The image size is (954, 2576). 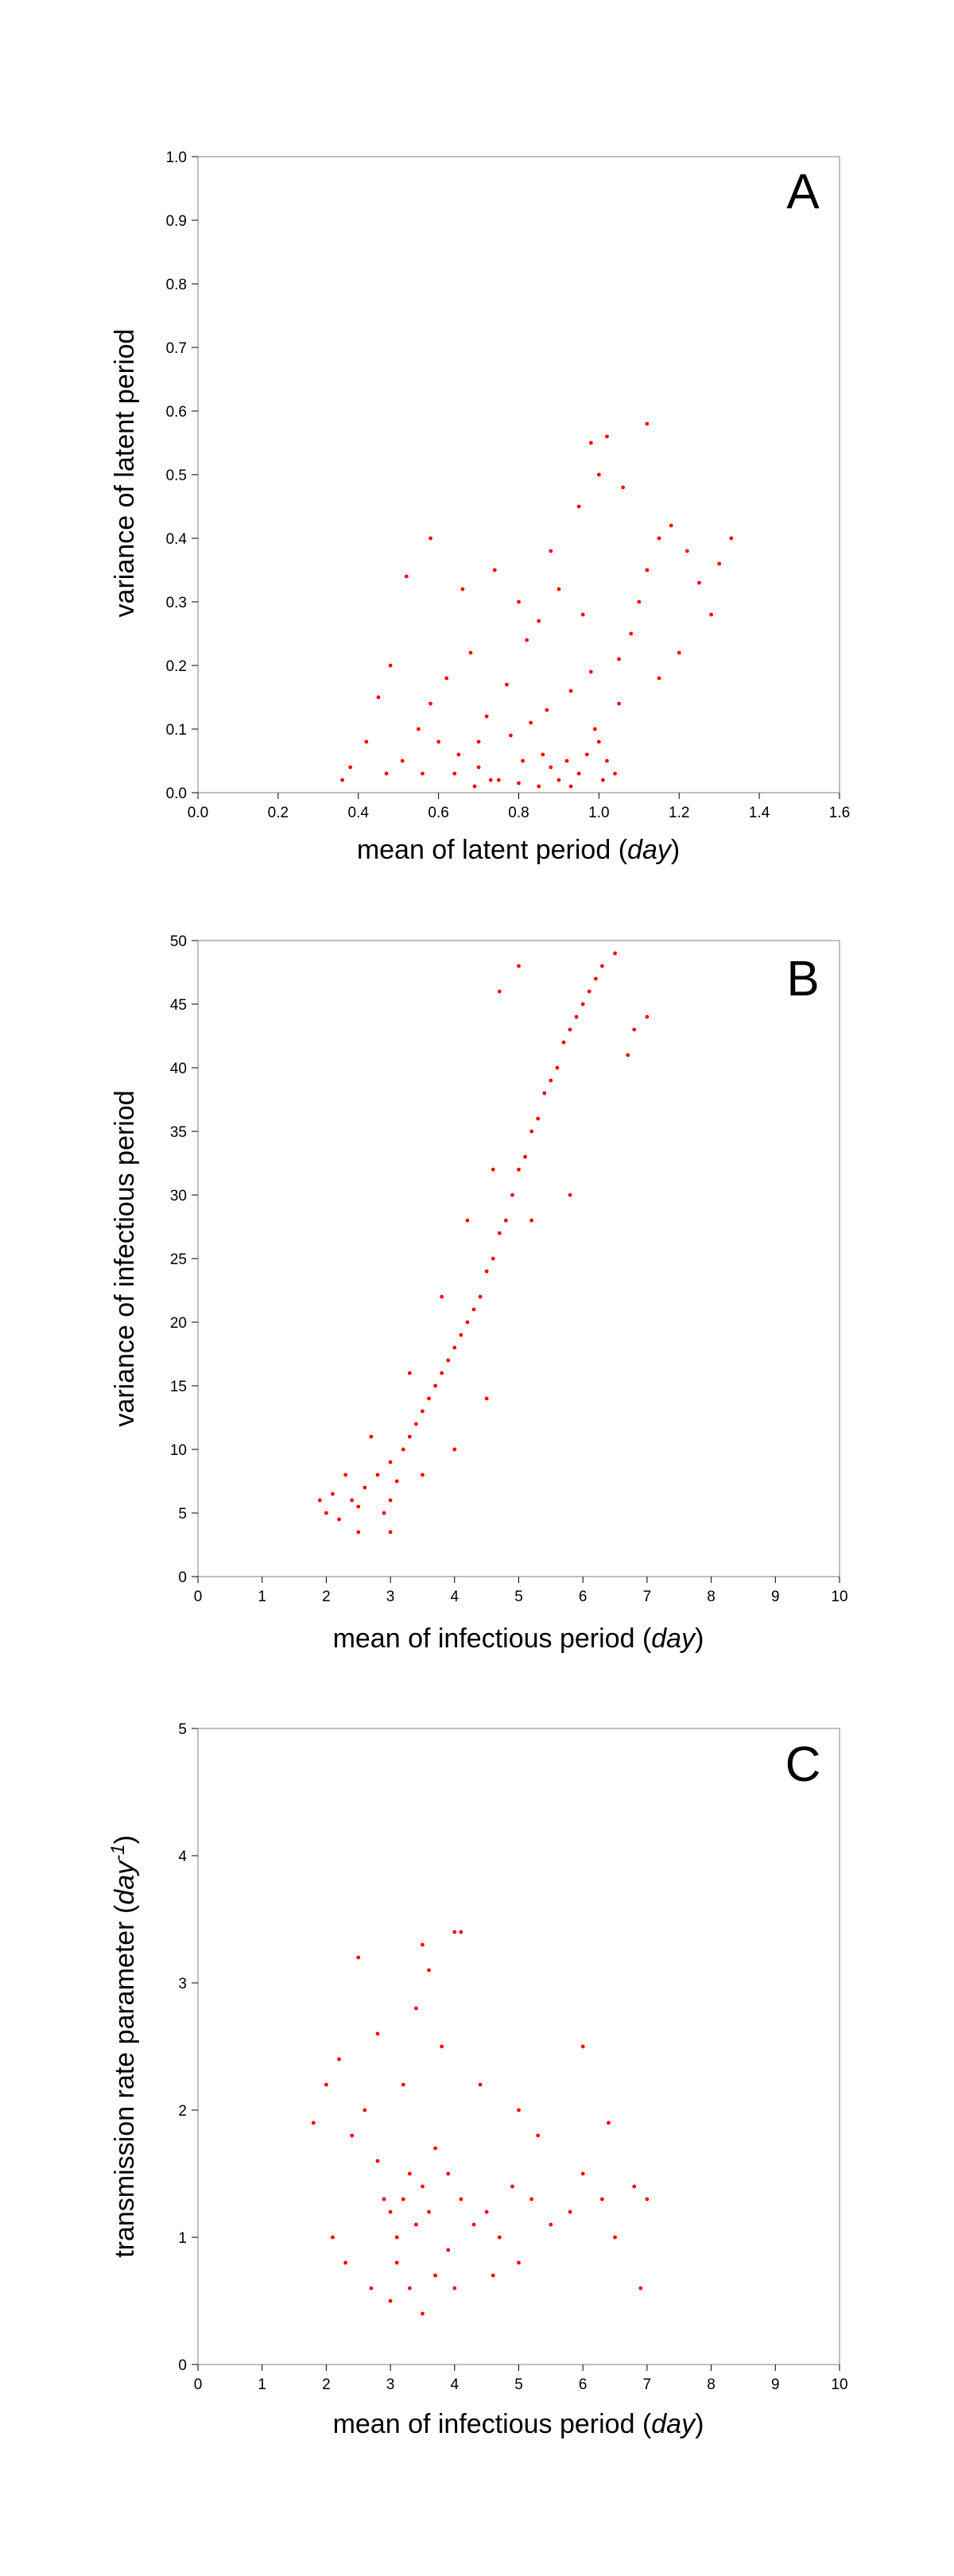 What do you see at coordinates (519, 807) in the screenshot?
I see `x-axis-ticks: 0.0 0.2 0.4 0.6 0.8 1.0 1.2 1.4 1.6` at bounding box center [519, 807].